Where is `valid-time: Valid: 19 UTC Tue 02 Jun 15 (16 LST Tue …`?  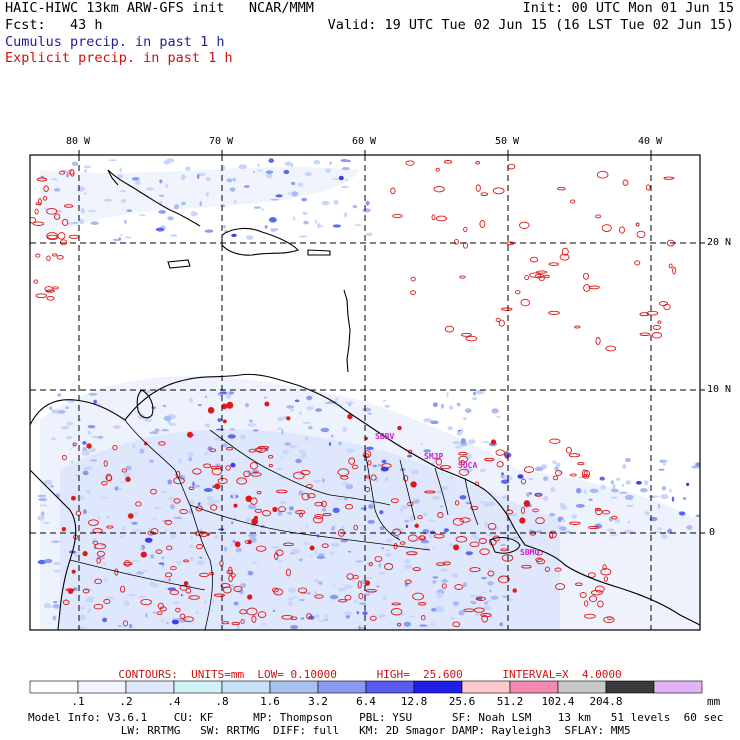 valid-time: Valid: 19 UTC Tue 02 Jun 15 (16 LST Tue … is located at coordinates (530, 25).